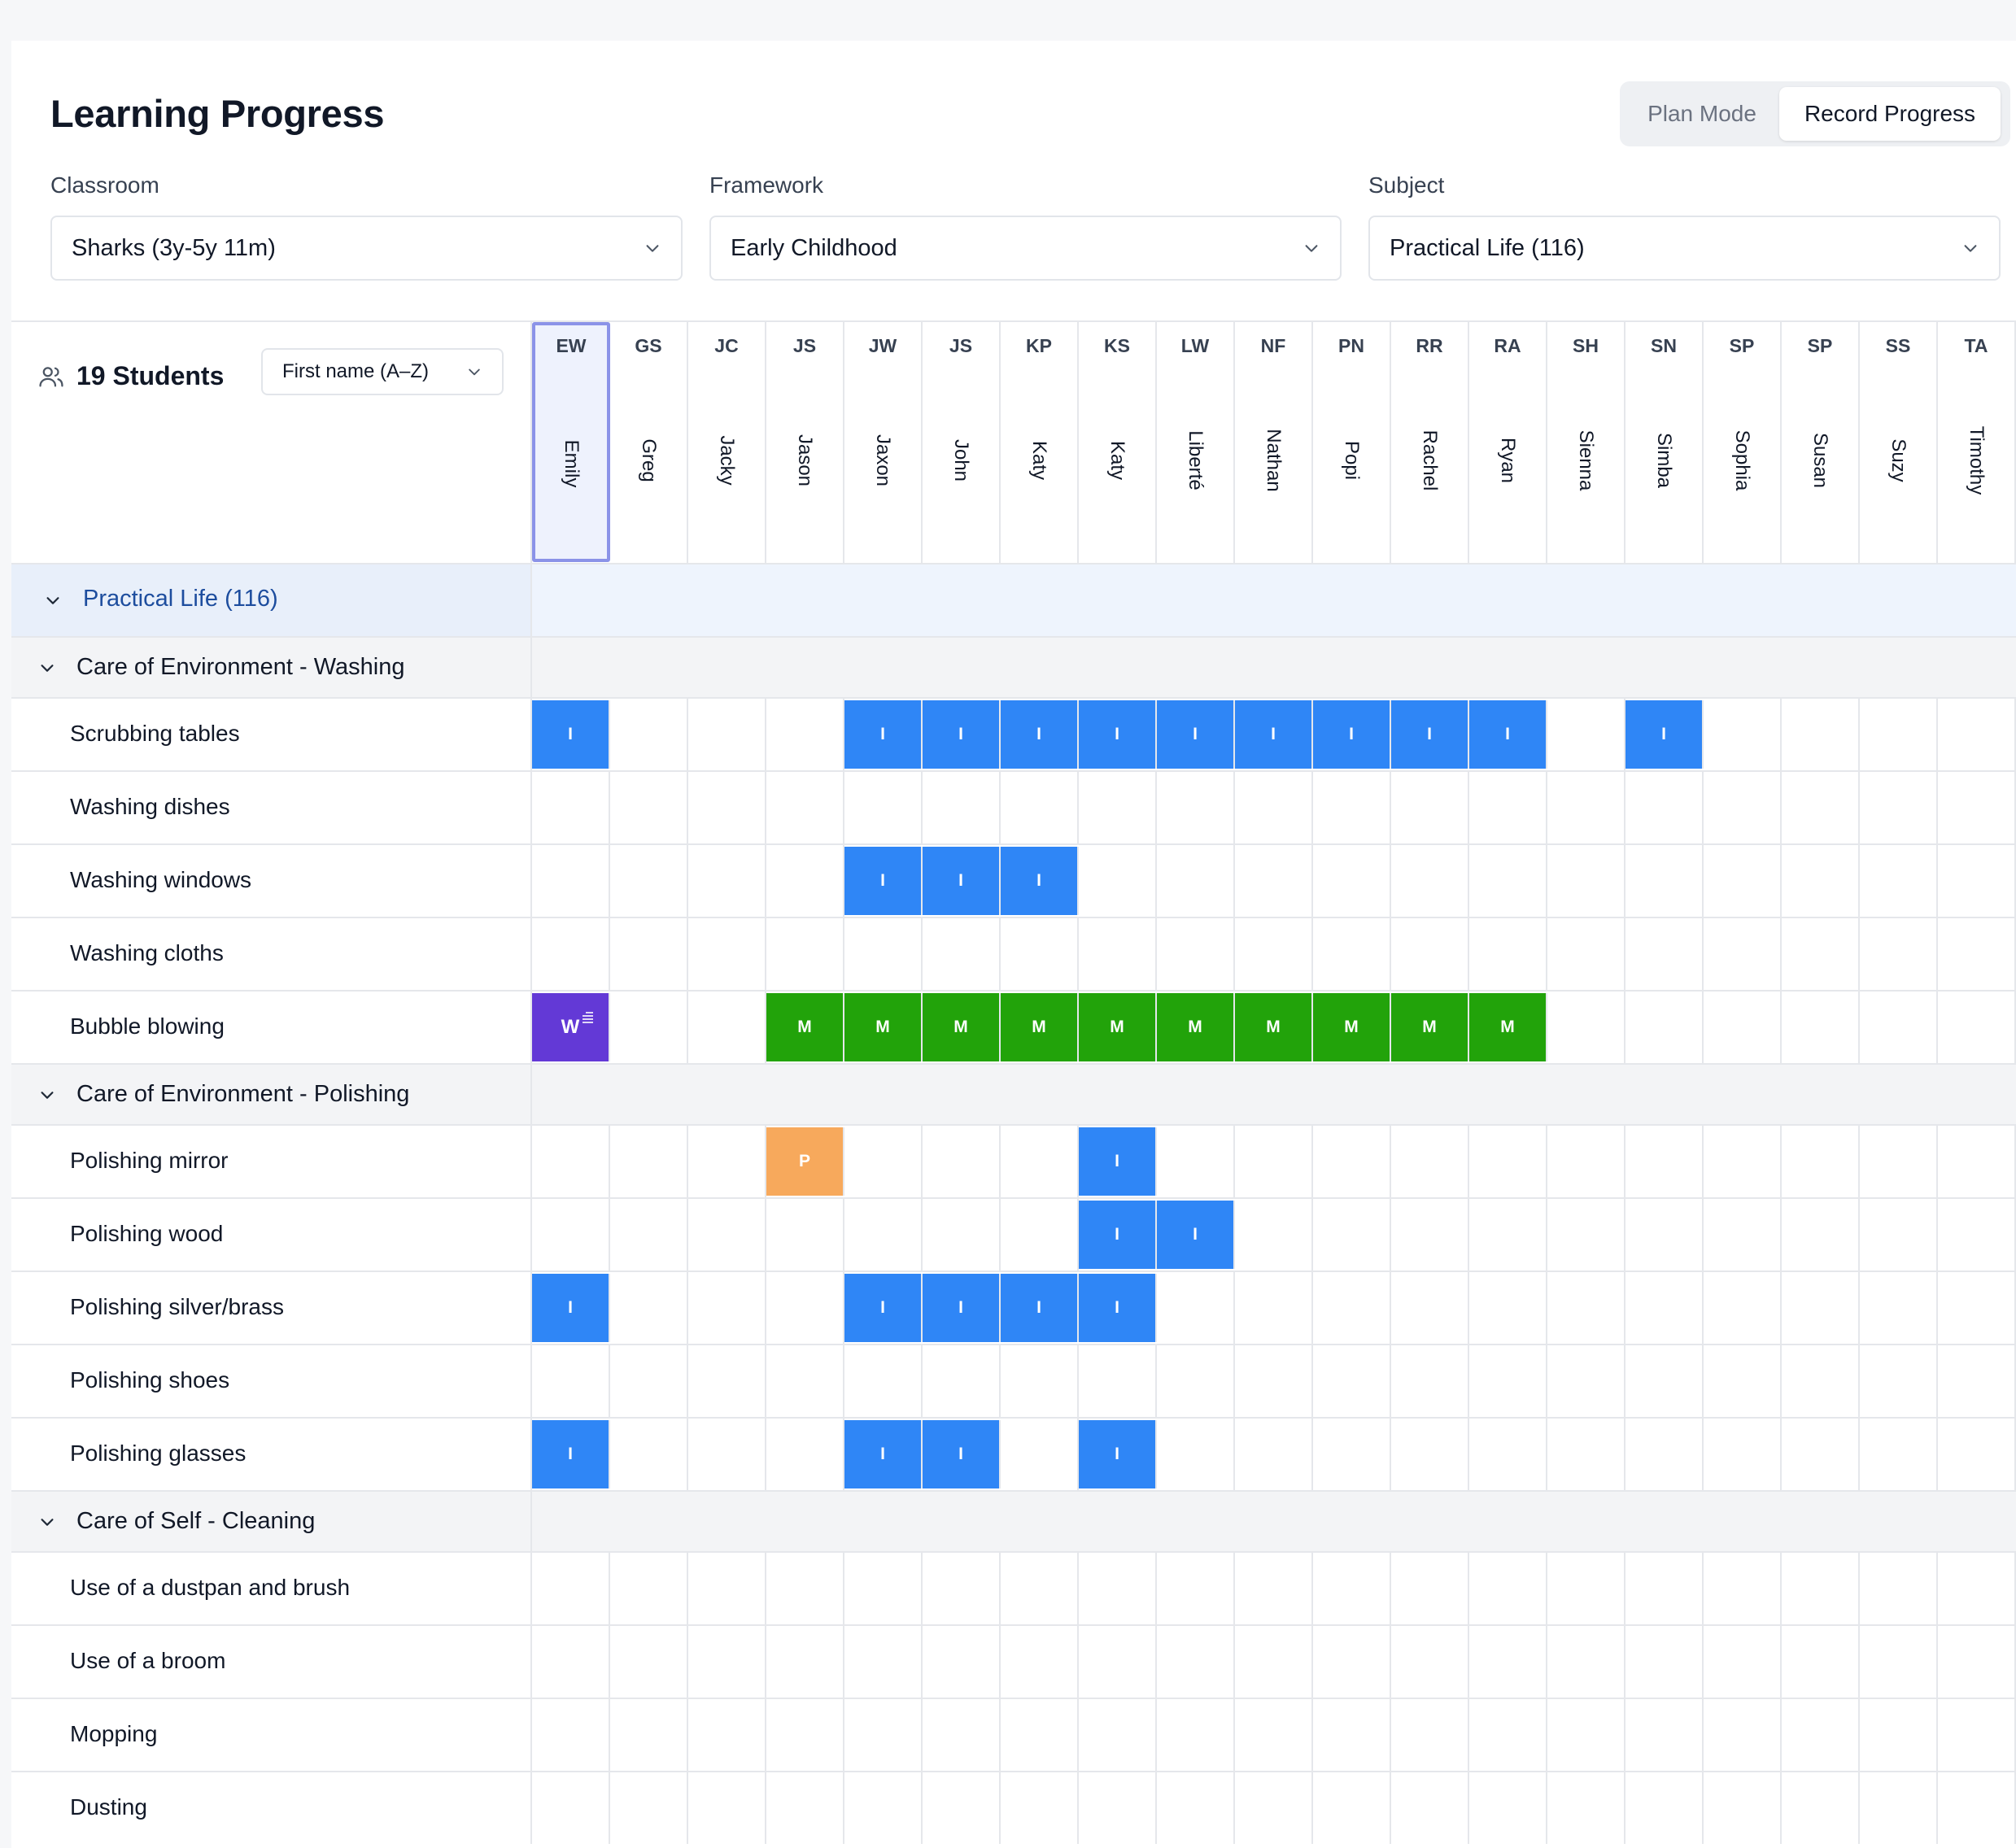  I want to click on record-progress-button: Record Progress, so click(1890, 114).